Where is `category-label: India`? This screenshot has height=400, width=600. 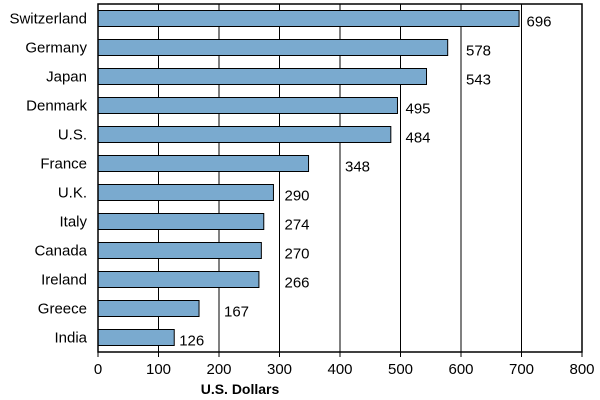 category-label: India is located at coordinates (70, 338).